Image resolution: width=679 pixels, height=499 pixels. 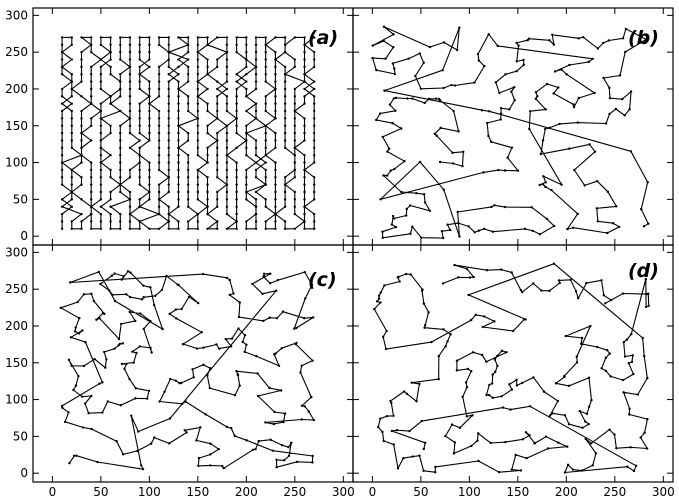 What do you see at coordinates (663, 492) in the screenshot?
I see `x-tick-label: 300` at bounding box center [663, 492].